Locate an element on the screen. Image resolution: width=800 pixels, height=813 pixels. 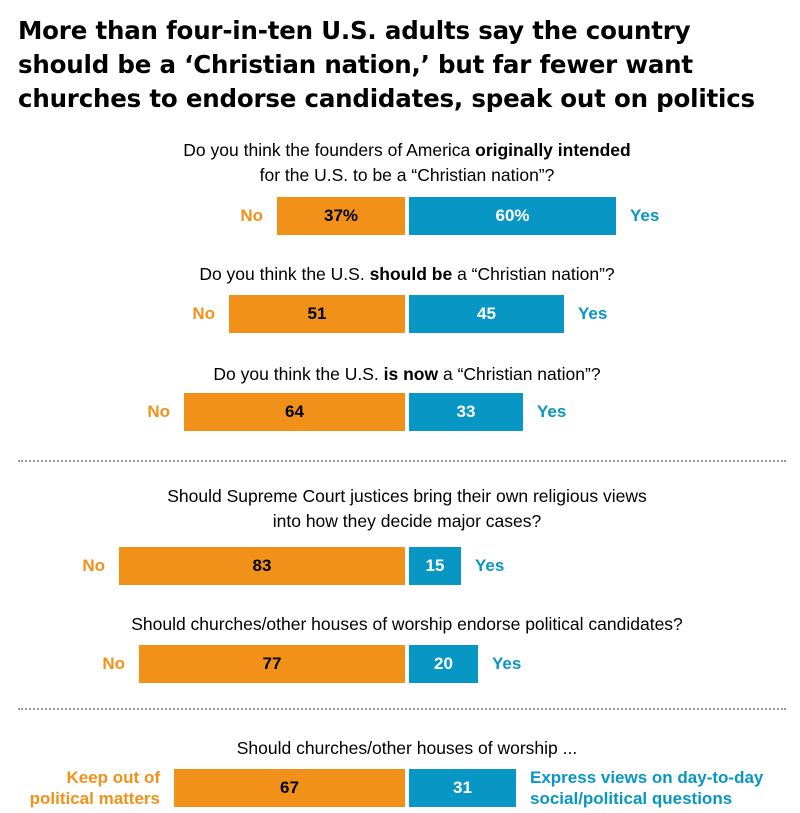
bar-no: 83 is located at coordinates (262, 566).